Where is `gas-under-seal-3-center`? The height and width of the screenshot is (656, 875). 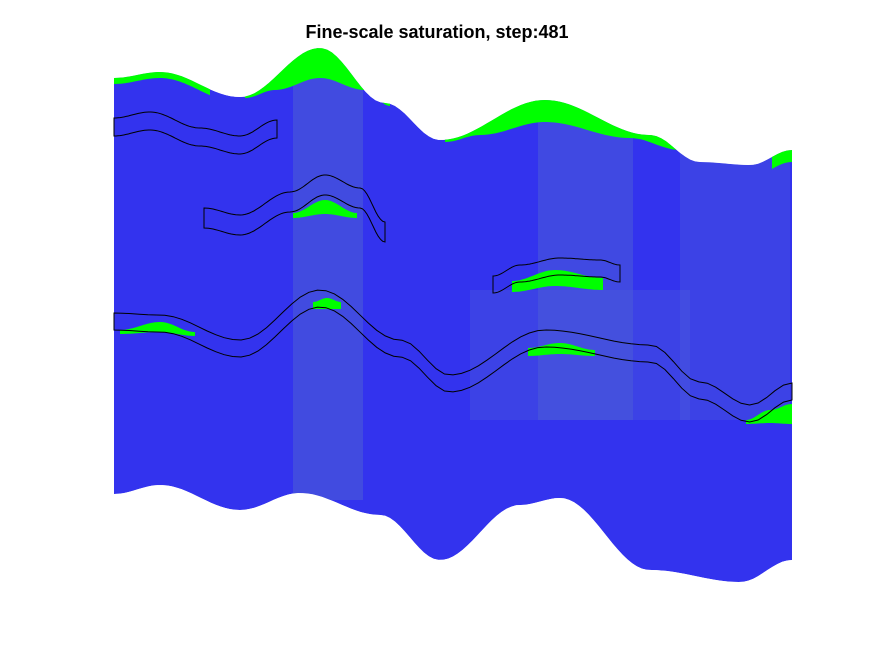
gas-under-seal-3-center is located at coordinates (561, 349).